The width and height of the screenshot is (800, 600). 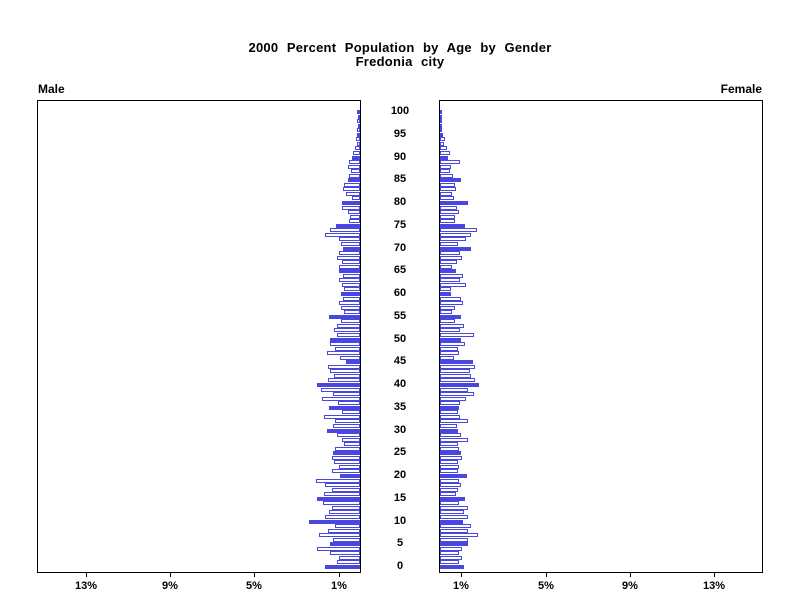 What do you see at coordinates (400, 566) in the screenshot?
I see `age-tick-label-0: 0` at bounding box center [400, 566].